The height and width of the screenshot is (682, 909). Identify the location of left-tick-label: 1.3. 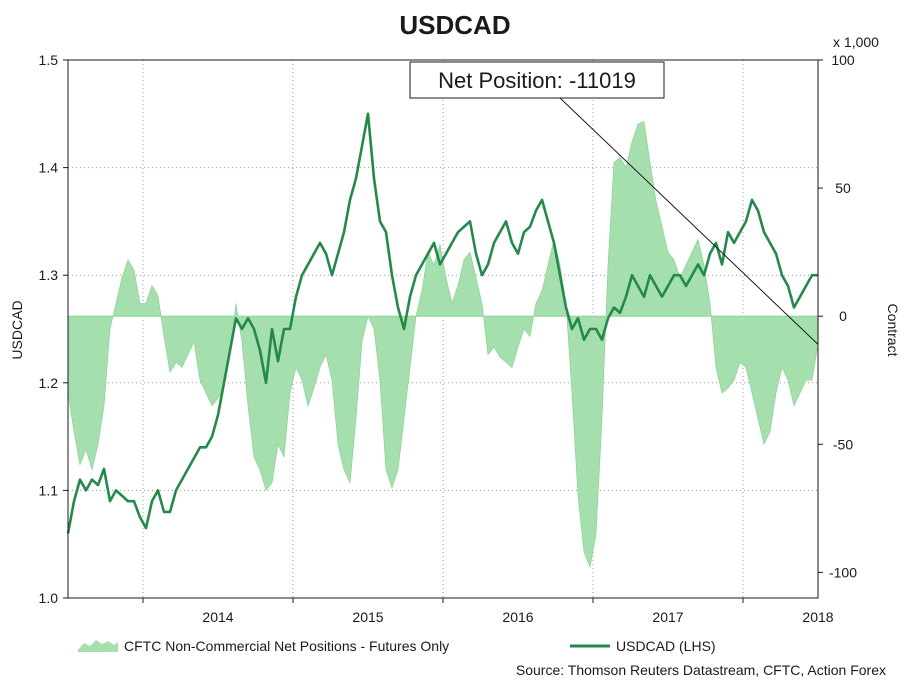
(49, 275).